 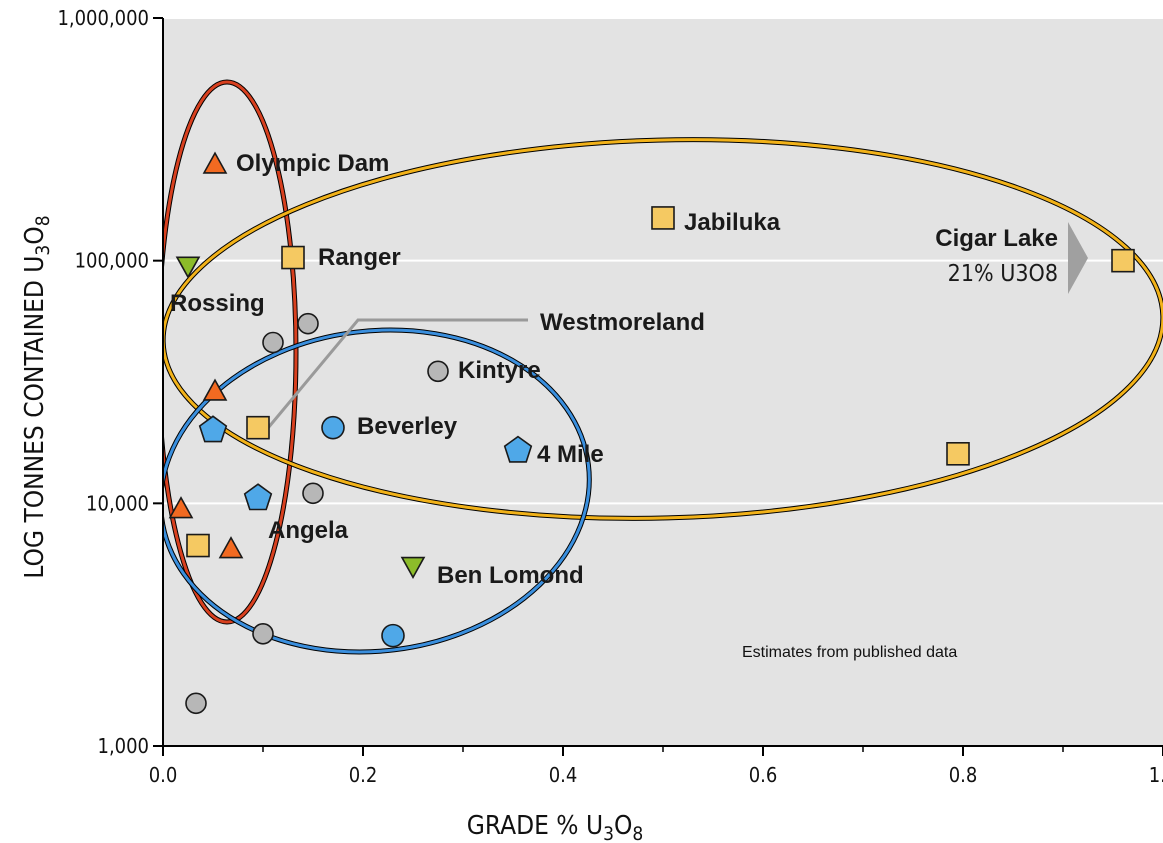 What do you see at coordinates (188, 267) in the screenshot?
I see `point-rossing` at bounding box center [188, 267].